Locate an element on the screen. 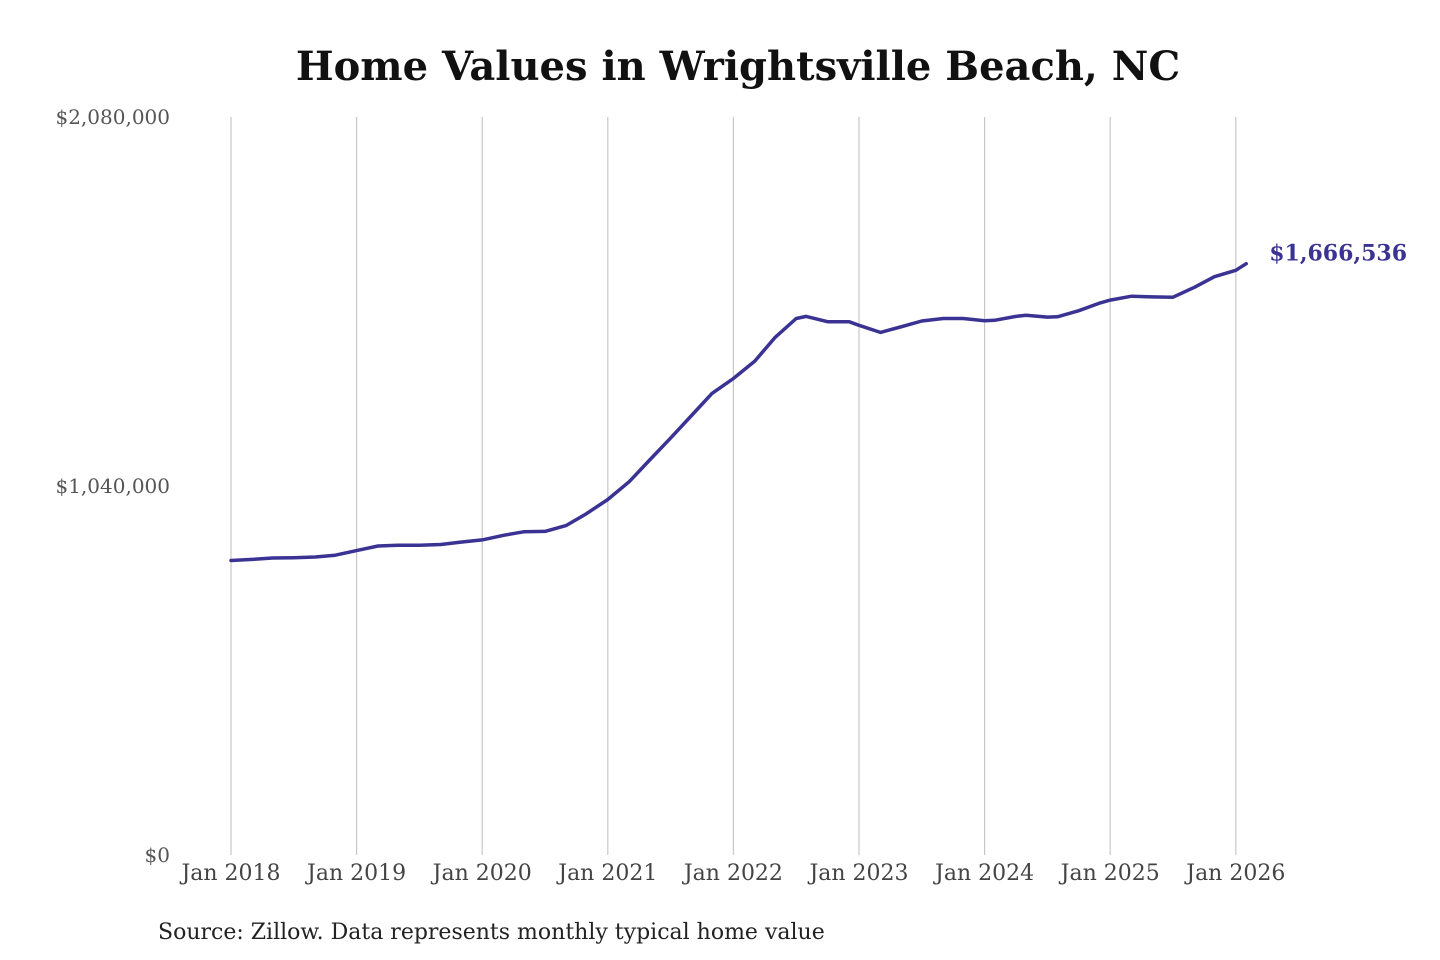  x-tick-label: Jan 2020 is located at coordinates (481, 873).